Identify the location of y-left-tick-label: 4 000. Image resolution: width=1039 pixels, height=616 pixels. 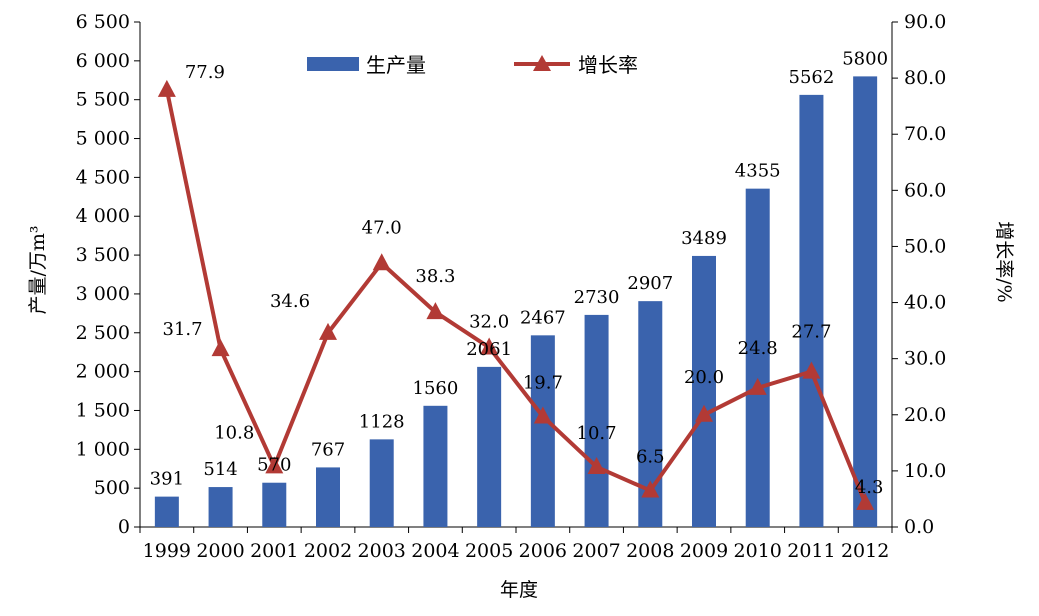
(103, 216).